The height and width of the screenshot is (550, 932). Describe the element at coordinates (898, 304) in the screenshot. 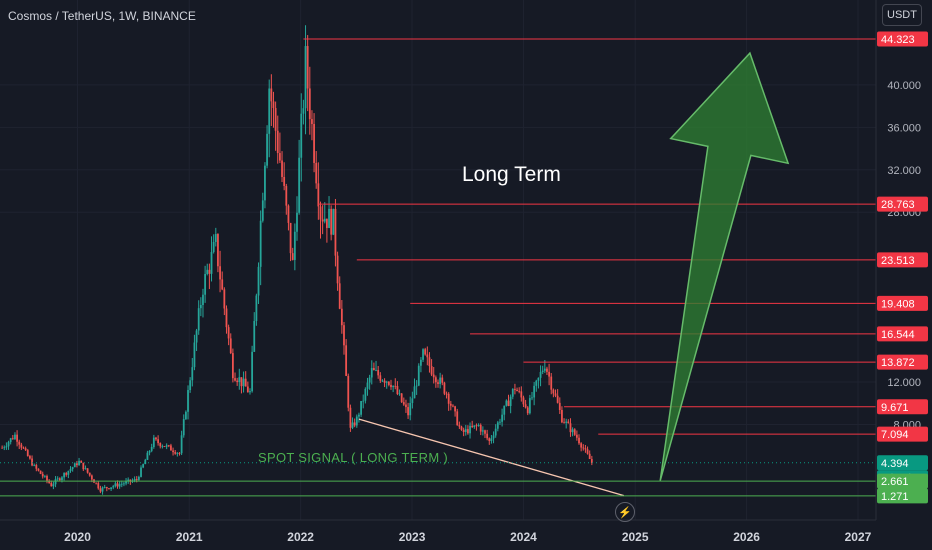

I see `level-price-label: 19.408` at that location.